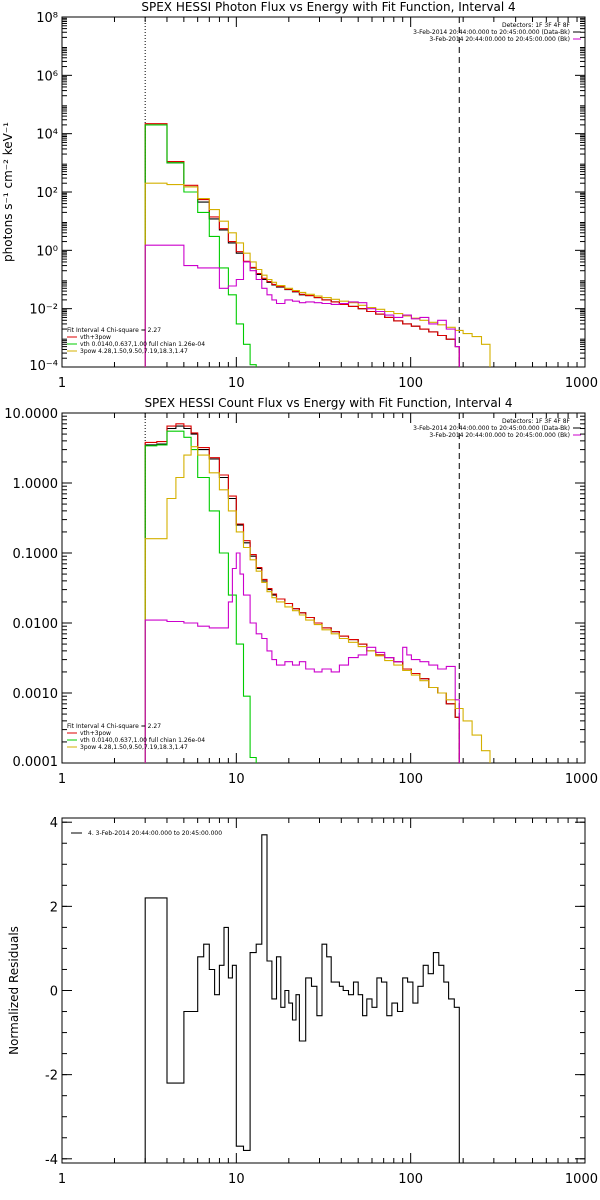  Describe the element at coordinates (43, 310) in the screenshot. I see `y-tick-label: 10⁻²` at that location.